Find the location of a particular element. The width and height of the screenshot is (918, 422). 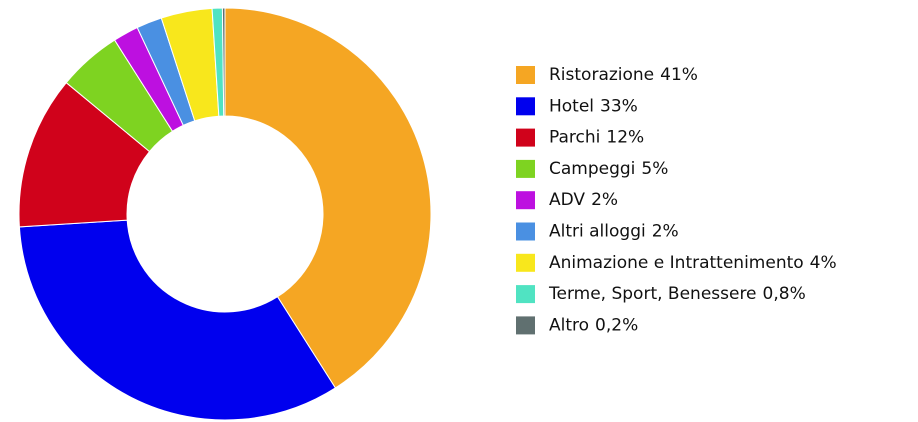

donut-slice is located at coordinates (223, 62).